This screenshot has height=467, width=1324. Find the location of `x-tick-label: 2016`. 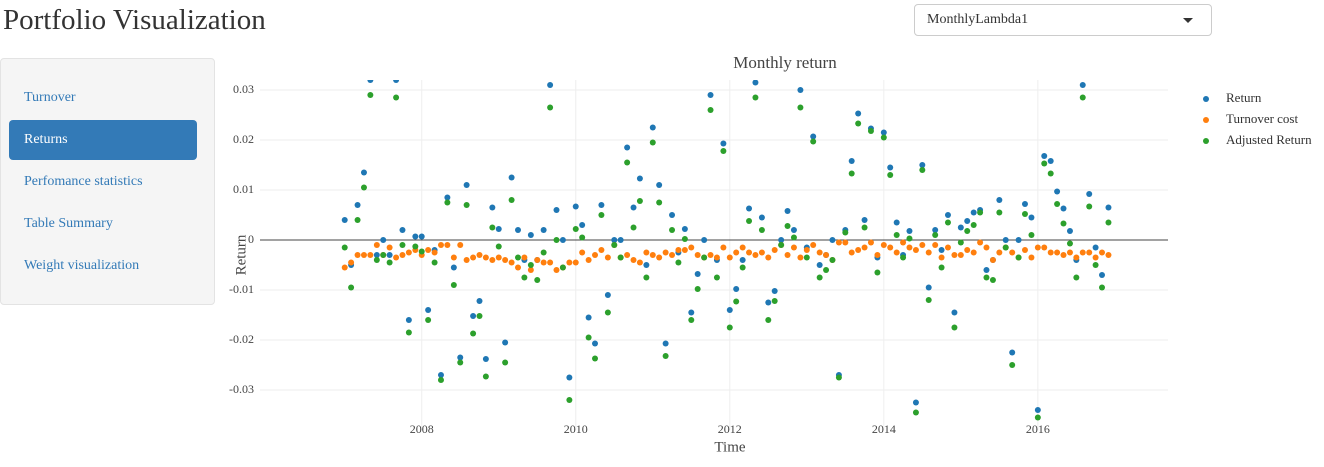

x-tick-label: 2016 is located at coordinates (1038, 429).